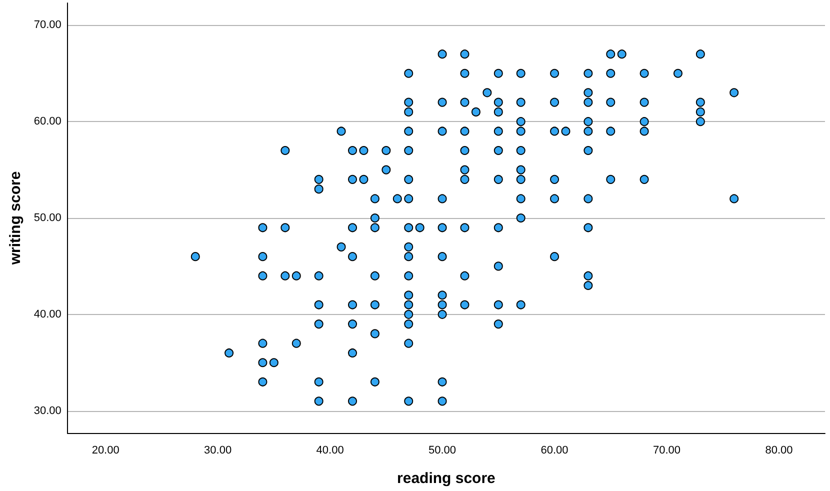 The image size is (830, 491). I want to click on x-axis-title: reading score, so click(446, 478).